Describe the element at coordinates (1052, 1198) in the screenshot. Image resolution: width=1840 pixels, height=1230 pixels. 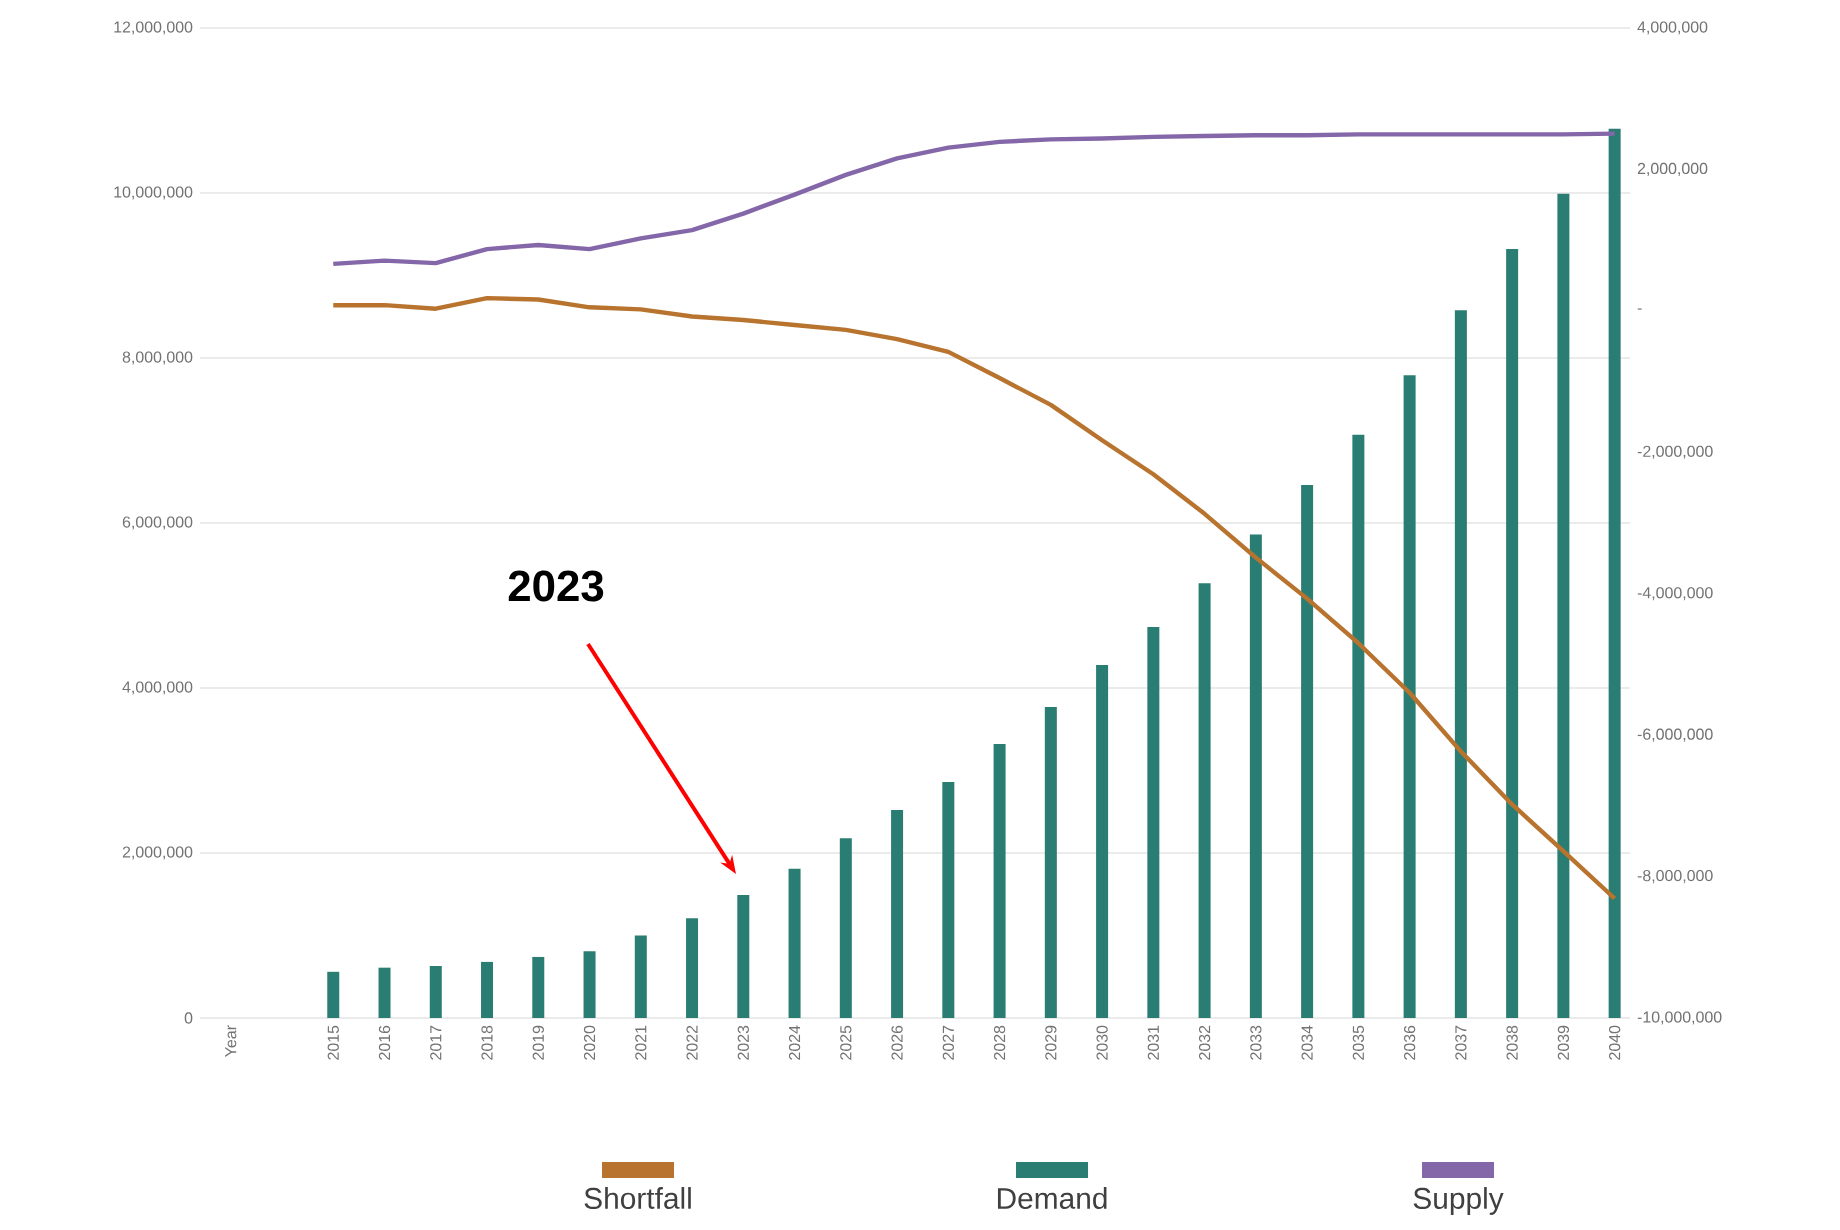
I see `legend-label: Demand` at that location.